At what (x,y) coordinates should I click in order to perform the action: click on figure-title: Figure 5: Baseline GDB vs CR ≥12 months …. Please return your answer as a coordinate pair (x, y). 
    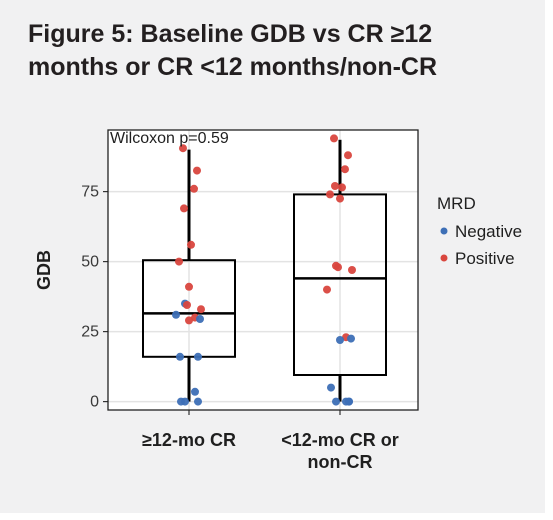
    Looking at the image, I should click on (278, 51).